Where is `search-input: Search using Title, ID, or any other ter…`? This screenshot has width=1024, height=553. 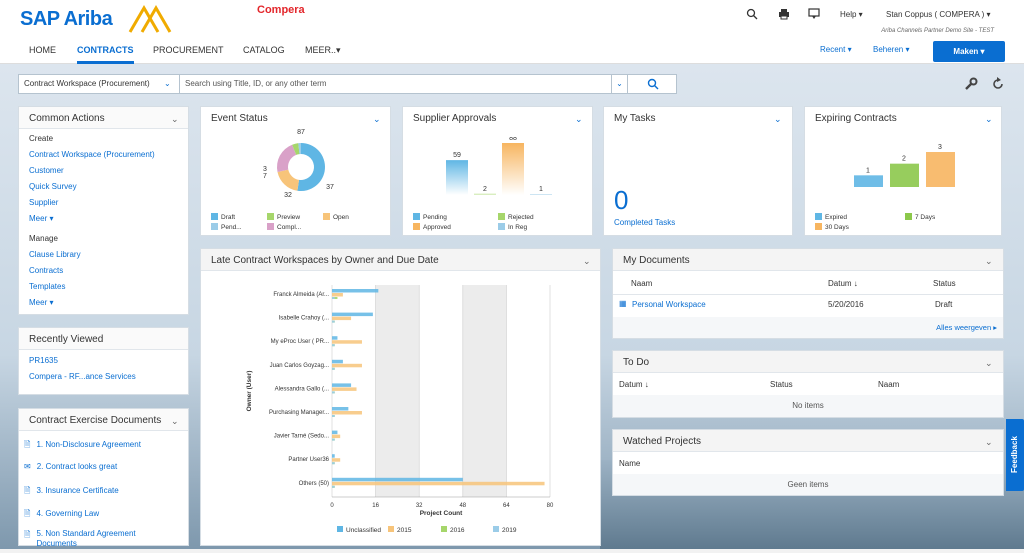 search-input: Search using Title, ID, or any other ter… is located at coordinates (256, 83).